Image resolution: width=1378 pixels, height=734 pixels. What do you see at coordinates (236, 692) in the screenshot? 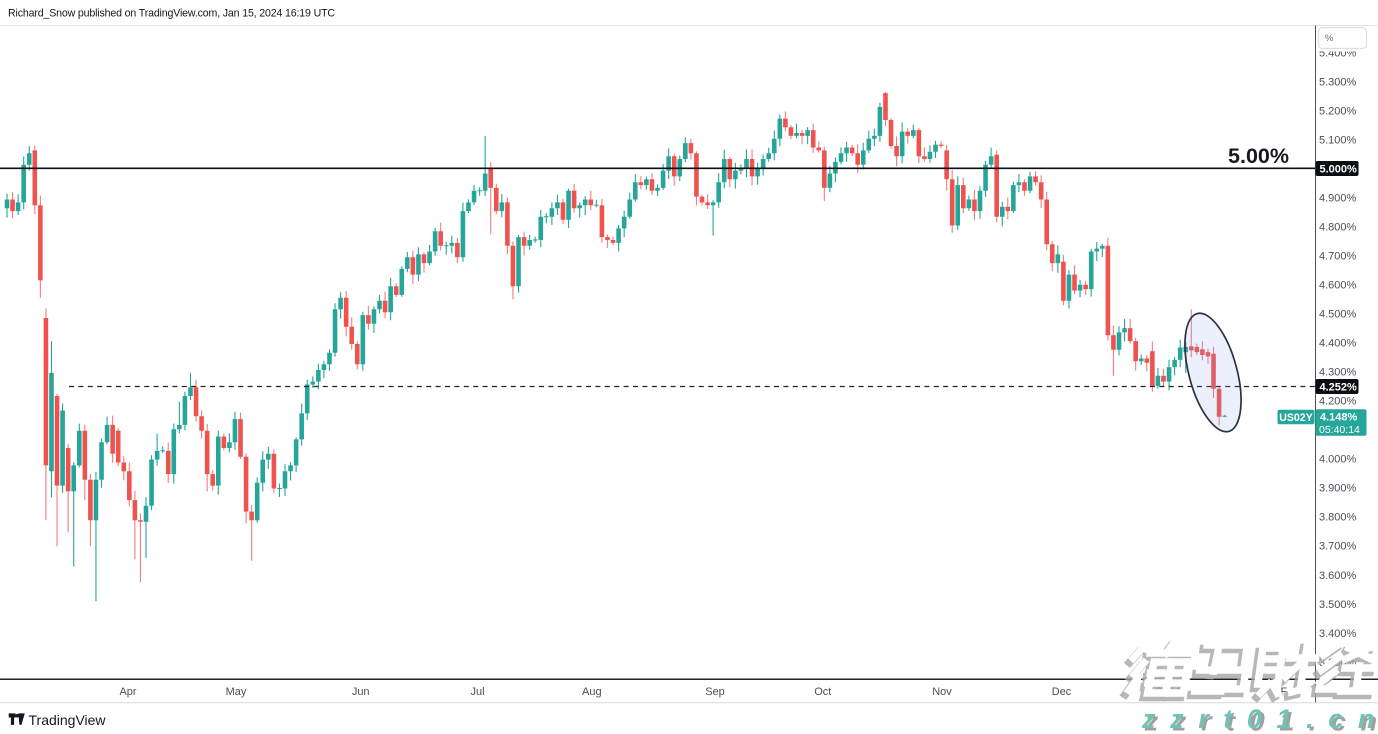
I see `svg-text: May` at bounding box center [236, 692].